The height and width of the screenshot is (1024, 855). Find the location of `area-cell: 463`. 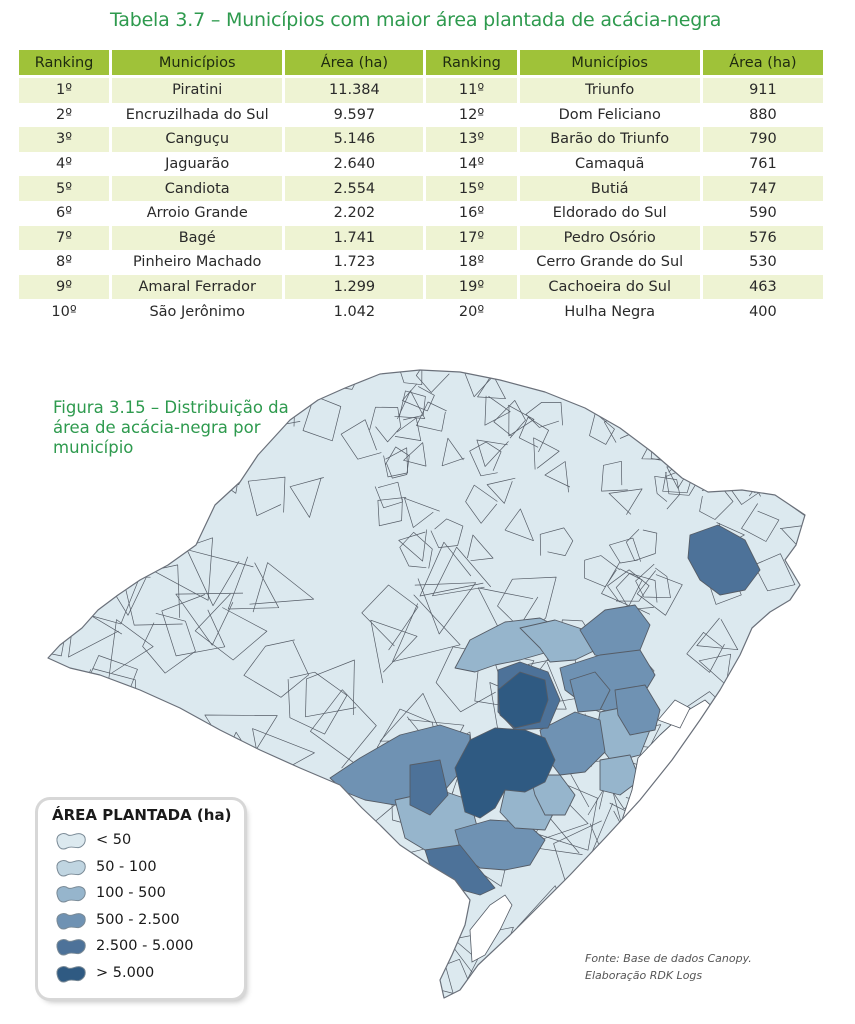

area-cell: 463 is located at coordinates (762, 287).